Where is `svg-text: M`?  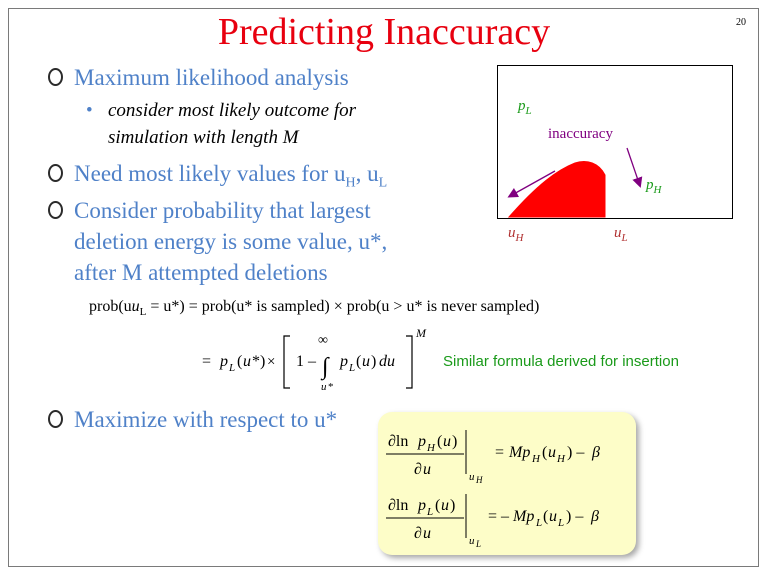 svg-text: M is located at coordinates (421, 334).